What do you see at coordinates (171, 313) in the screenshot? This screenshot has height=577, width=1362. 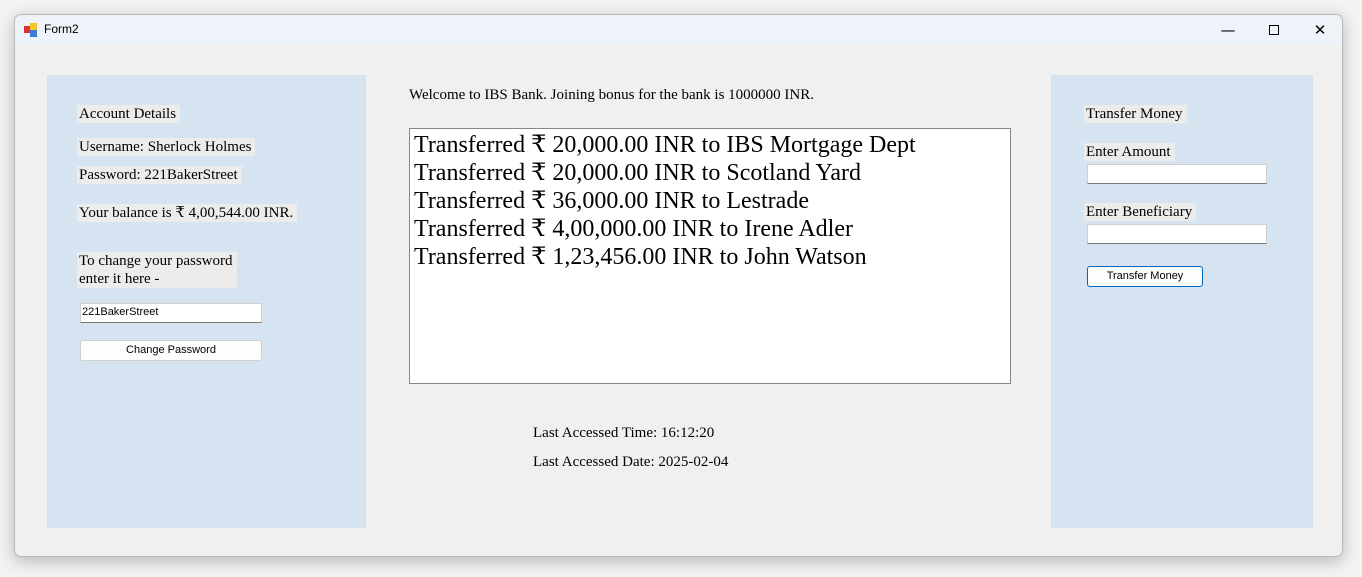 I see `new-password-input: 221BakerStreet` at bounding box center [171, 313].